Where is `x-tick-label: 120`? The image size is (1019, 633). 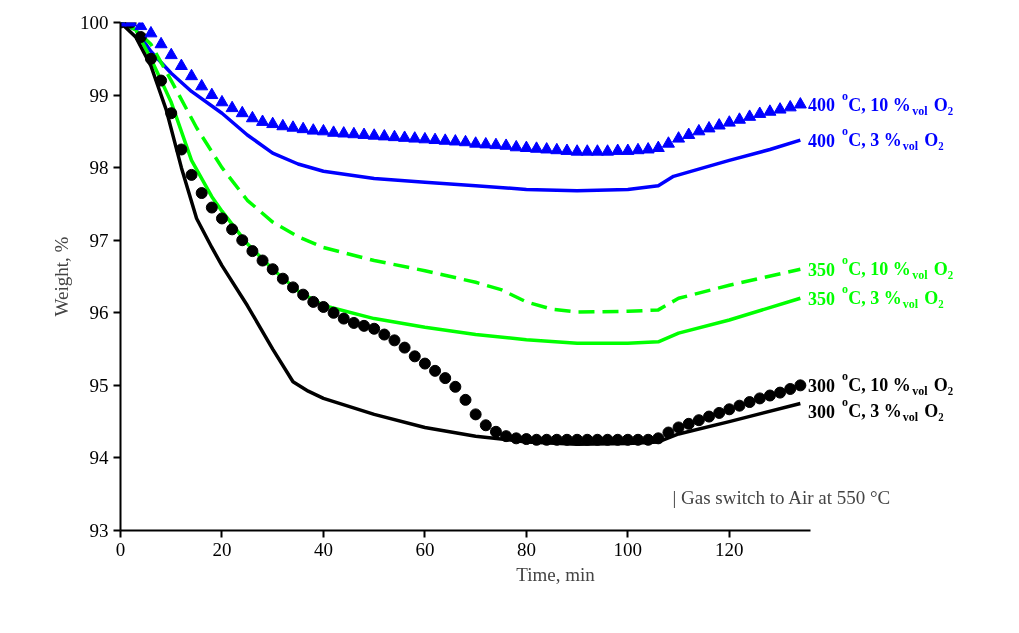 x-tick-label: 120 is located at coordinates (729, 549).